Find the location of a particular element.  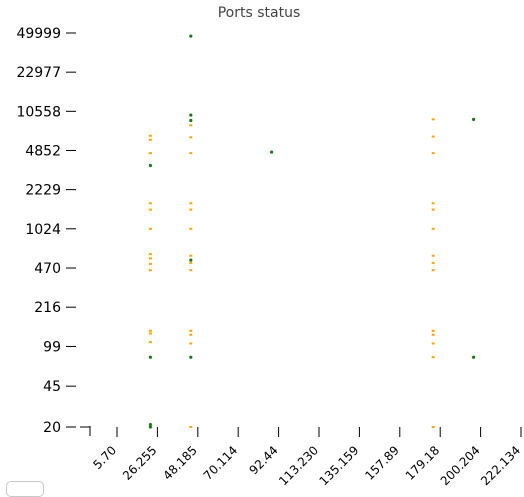

x-tick-label: 92.44 is located at coordinates (264, 460).